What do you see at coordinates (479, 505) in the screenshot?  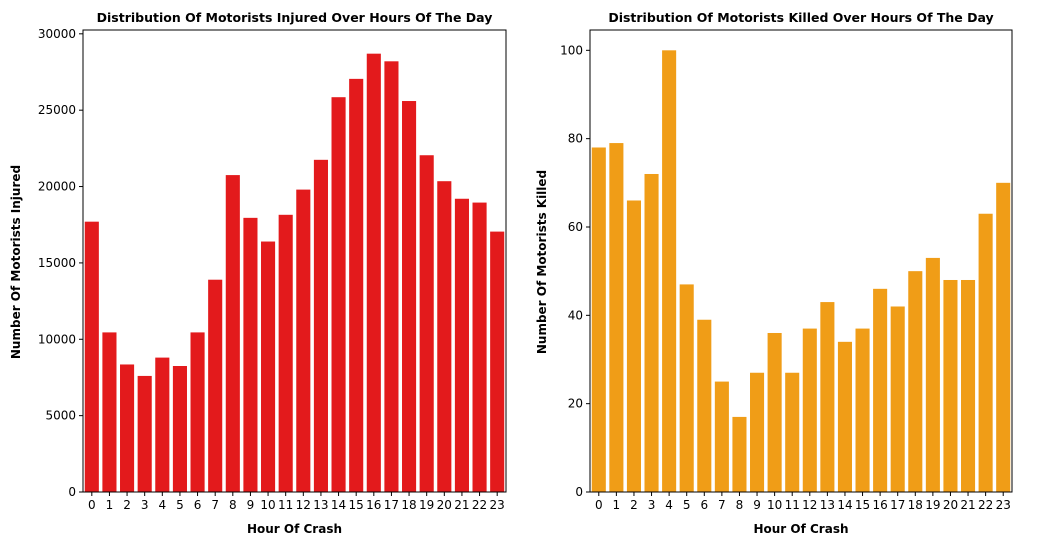 I see `injured-x-tick-label: 22` at bounding box center [479, 505].